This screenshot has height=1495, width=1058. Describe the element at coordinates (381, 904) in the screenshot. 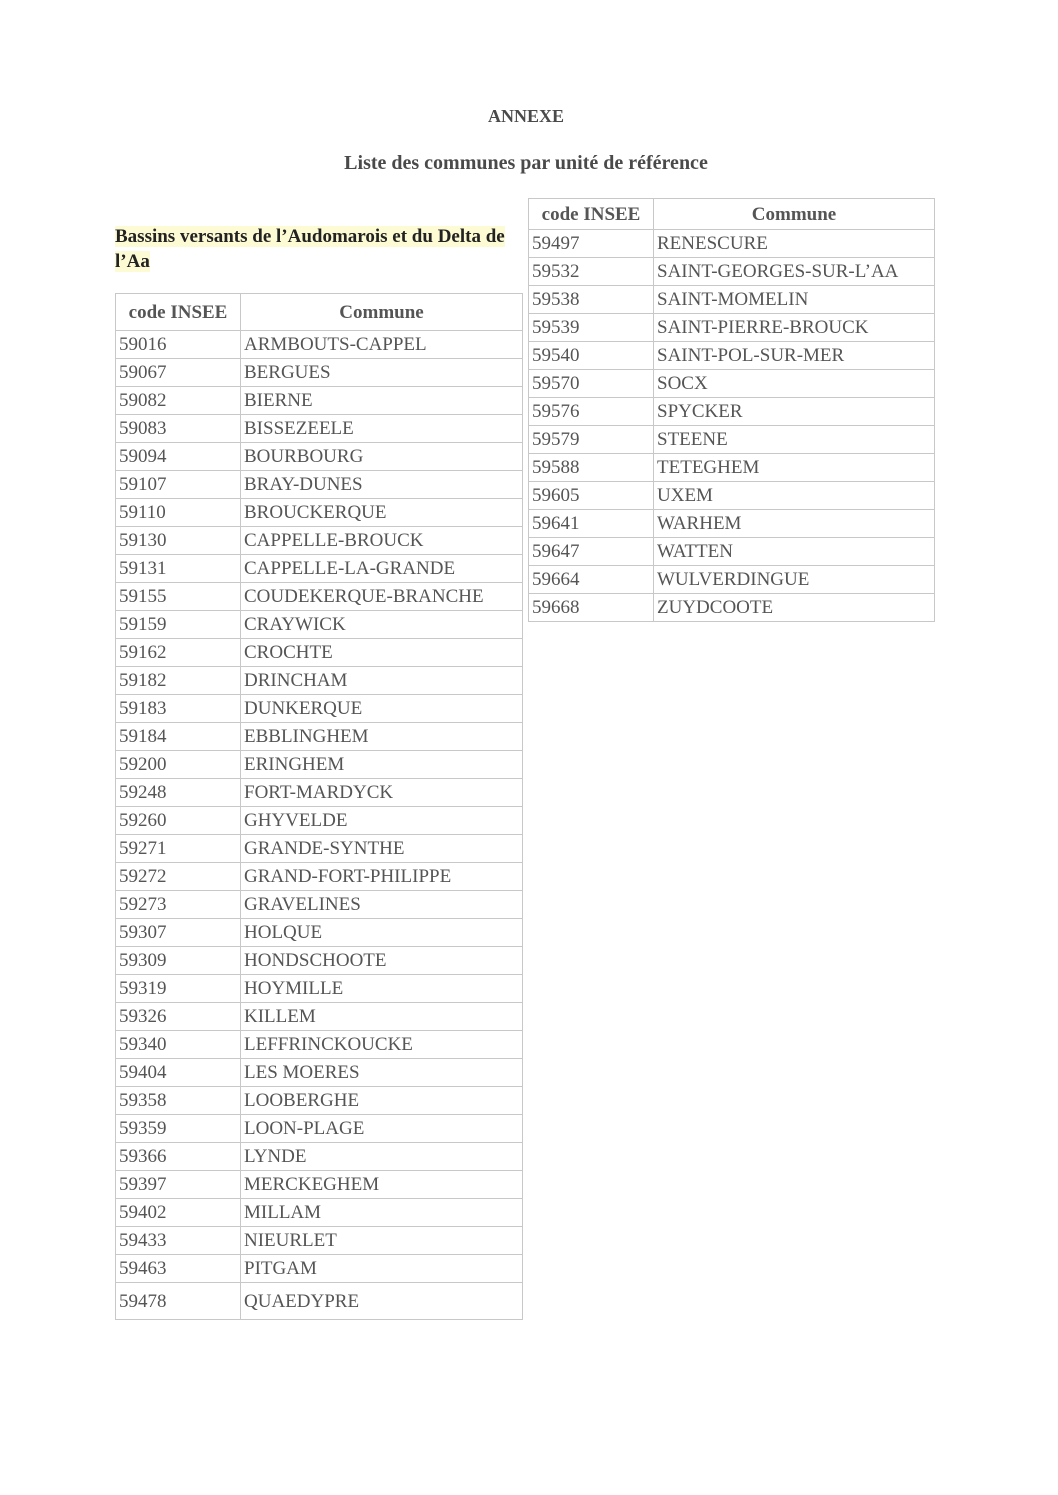

I see `commune-cell: GRAVELINES` at that location.